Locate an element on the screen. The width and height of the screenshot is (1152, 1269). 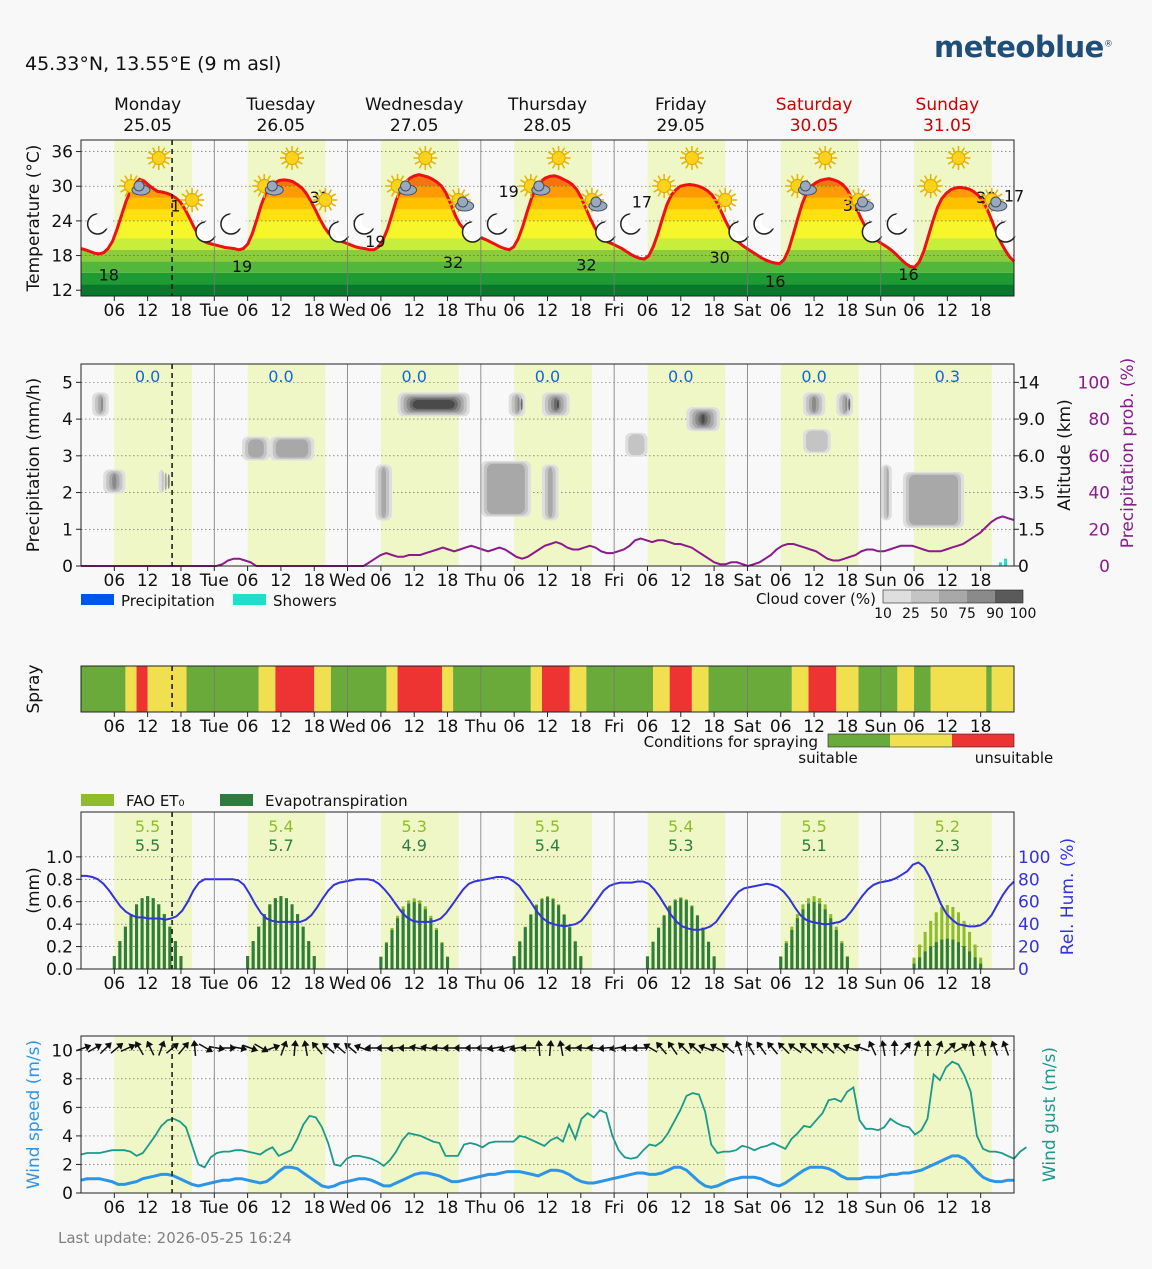
day-date-mon: 25.05 is located at coordinates (147, 126).